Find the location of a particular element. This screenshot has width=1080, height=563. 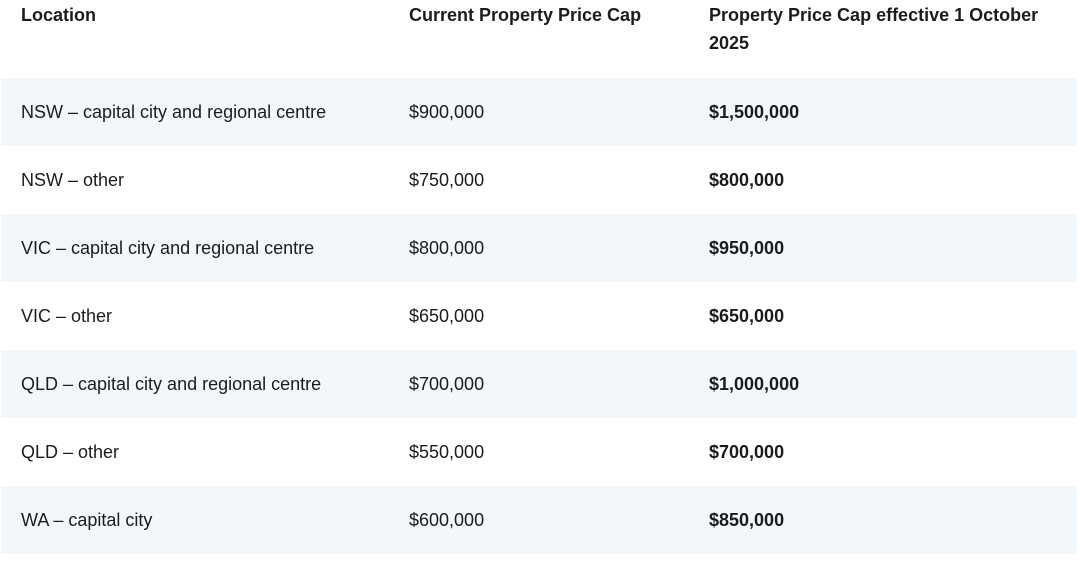

table-row: NSW – other $750,000 $800,000 is located at coordinates (539, 180).